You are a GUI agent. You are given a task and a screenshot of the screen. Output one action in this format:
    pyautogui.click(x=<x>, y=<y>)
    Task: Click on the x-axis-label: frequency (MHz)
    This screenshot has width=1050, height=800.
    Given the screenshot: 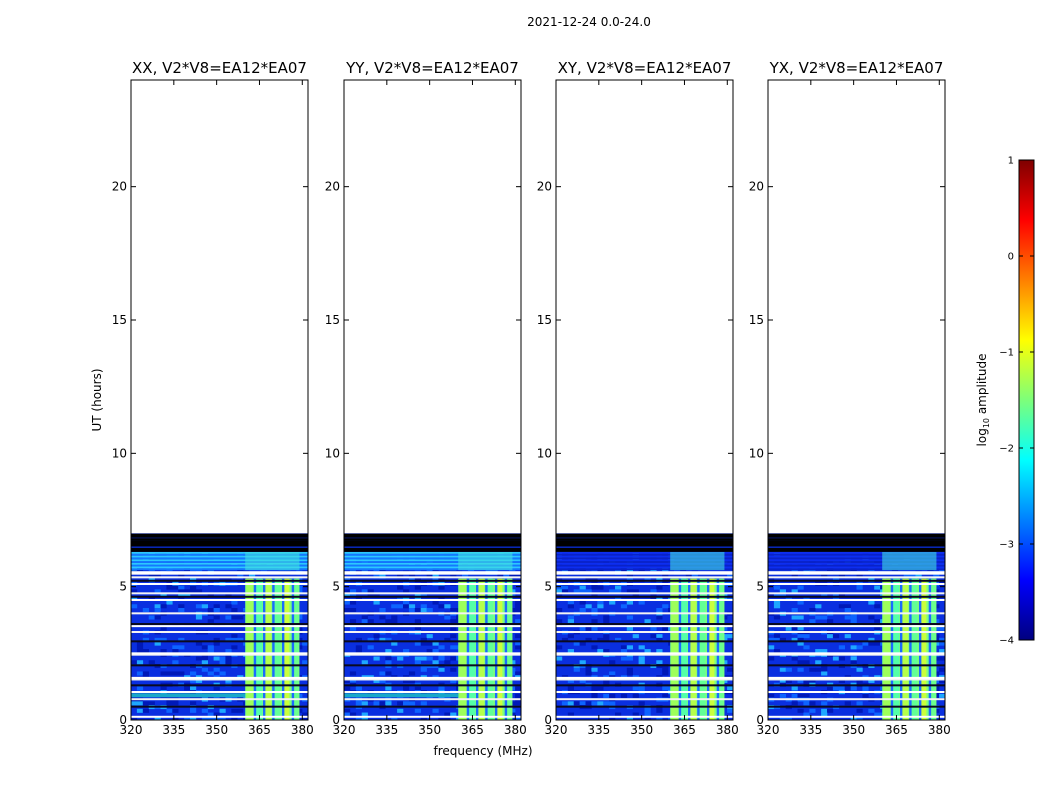 What is the action you would take?
    pyautogui.click(x=482, y=751)
    